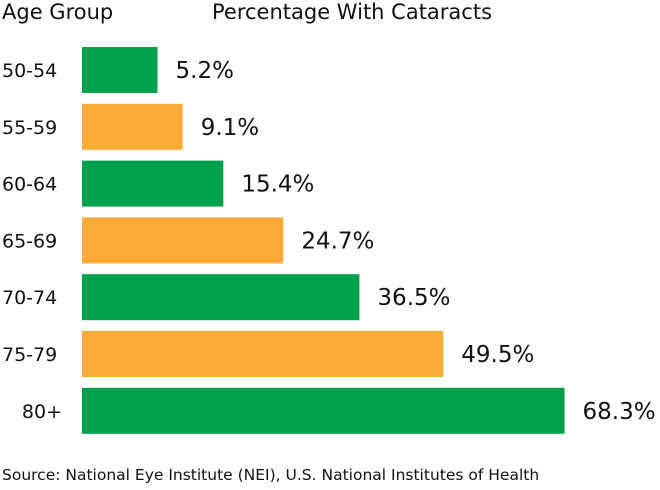 This screenshot has width=660, height=490. Describe the element at coordinates (29, 128) in the screenshot. I see `category-label: 55-59` at that location.